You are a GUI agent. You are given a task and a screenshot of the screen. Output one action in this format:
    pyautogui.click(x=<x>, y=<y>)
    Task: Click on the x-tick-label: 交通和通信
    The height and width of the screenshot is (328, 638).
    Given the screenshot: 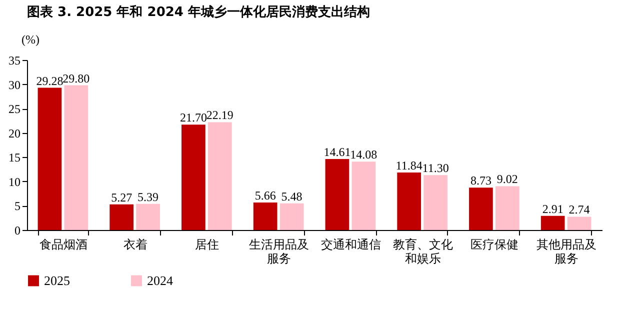 What is the action you would take?
    pyautogui.click(x=350, y=245)
    